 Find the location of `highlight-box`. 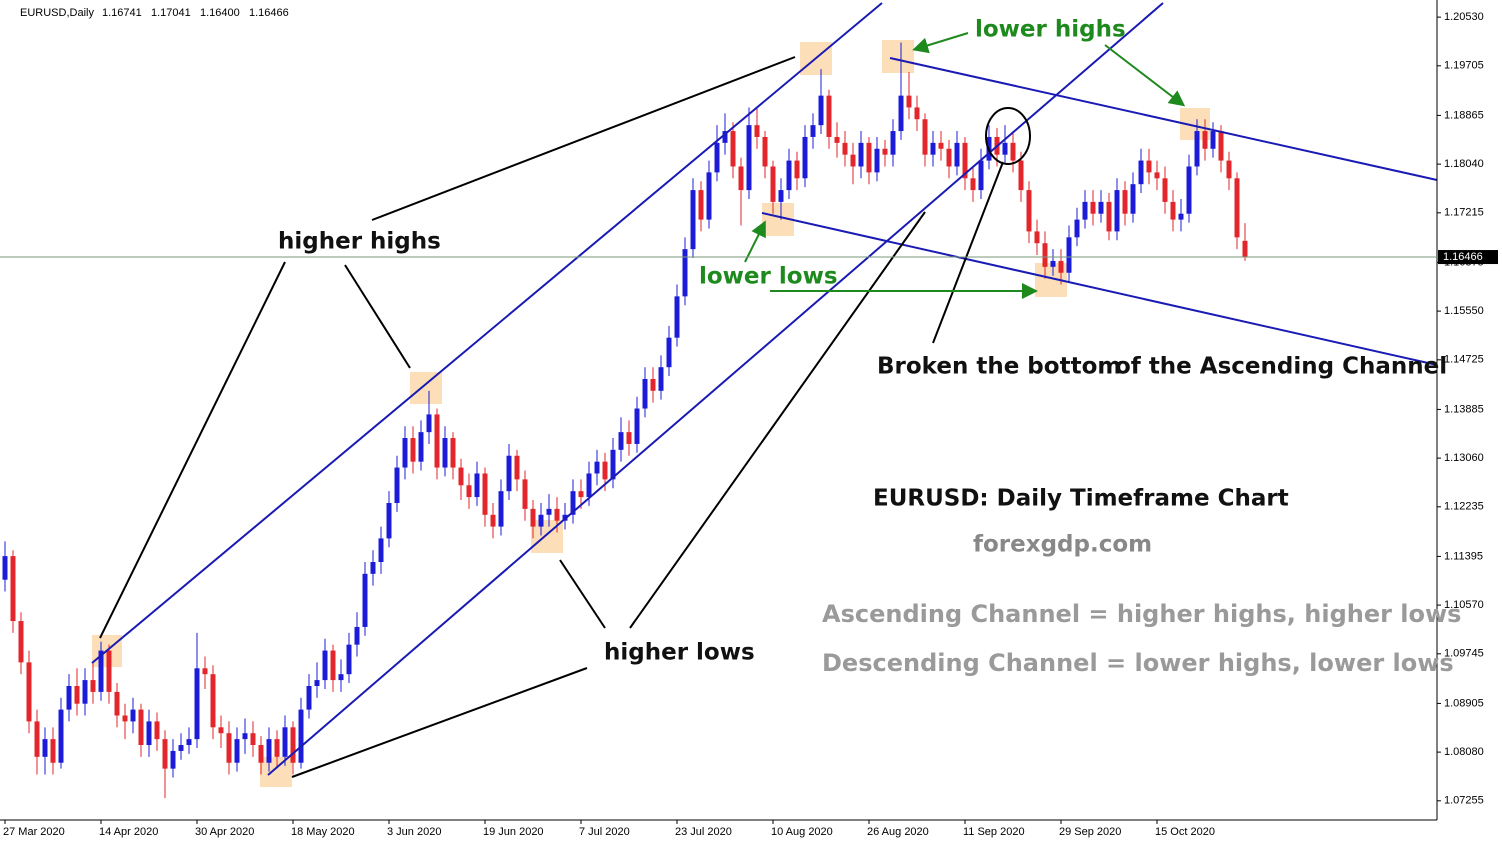

highlight-box is located at coordinates (898, 56).